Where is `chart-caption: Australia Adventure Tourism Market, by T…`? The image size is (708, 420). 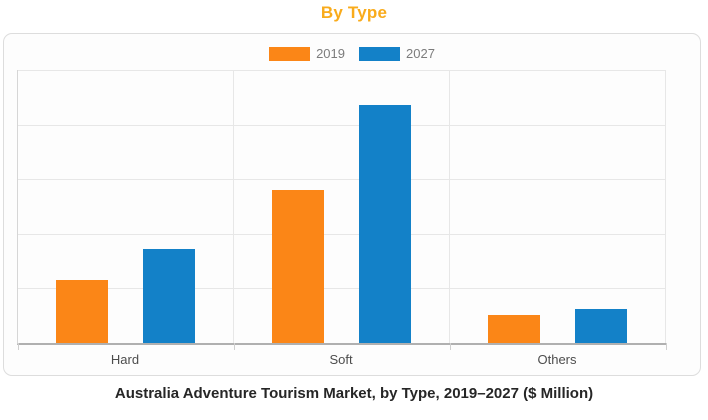
chart-caption: Australia Adventure Tourism Market, by T… is located at coordinates (354, 393).